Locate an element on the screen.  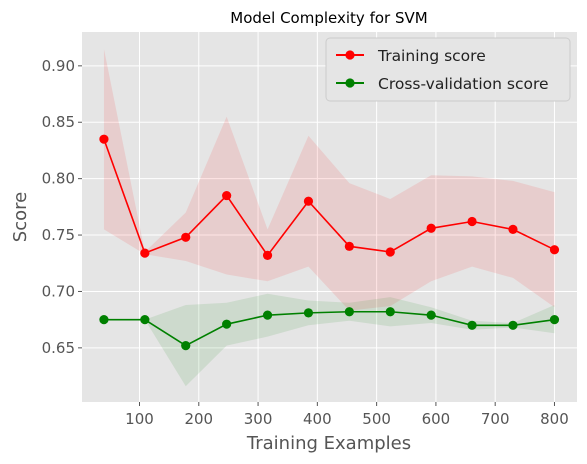
y-tick-label: 0.65 is located at coordinates (58, 348).